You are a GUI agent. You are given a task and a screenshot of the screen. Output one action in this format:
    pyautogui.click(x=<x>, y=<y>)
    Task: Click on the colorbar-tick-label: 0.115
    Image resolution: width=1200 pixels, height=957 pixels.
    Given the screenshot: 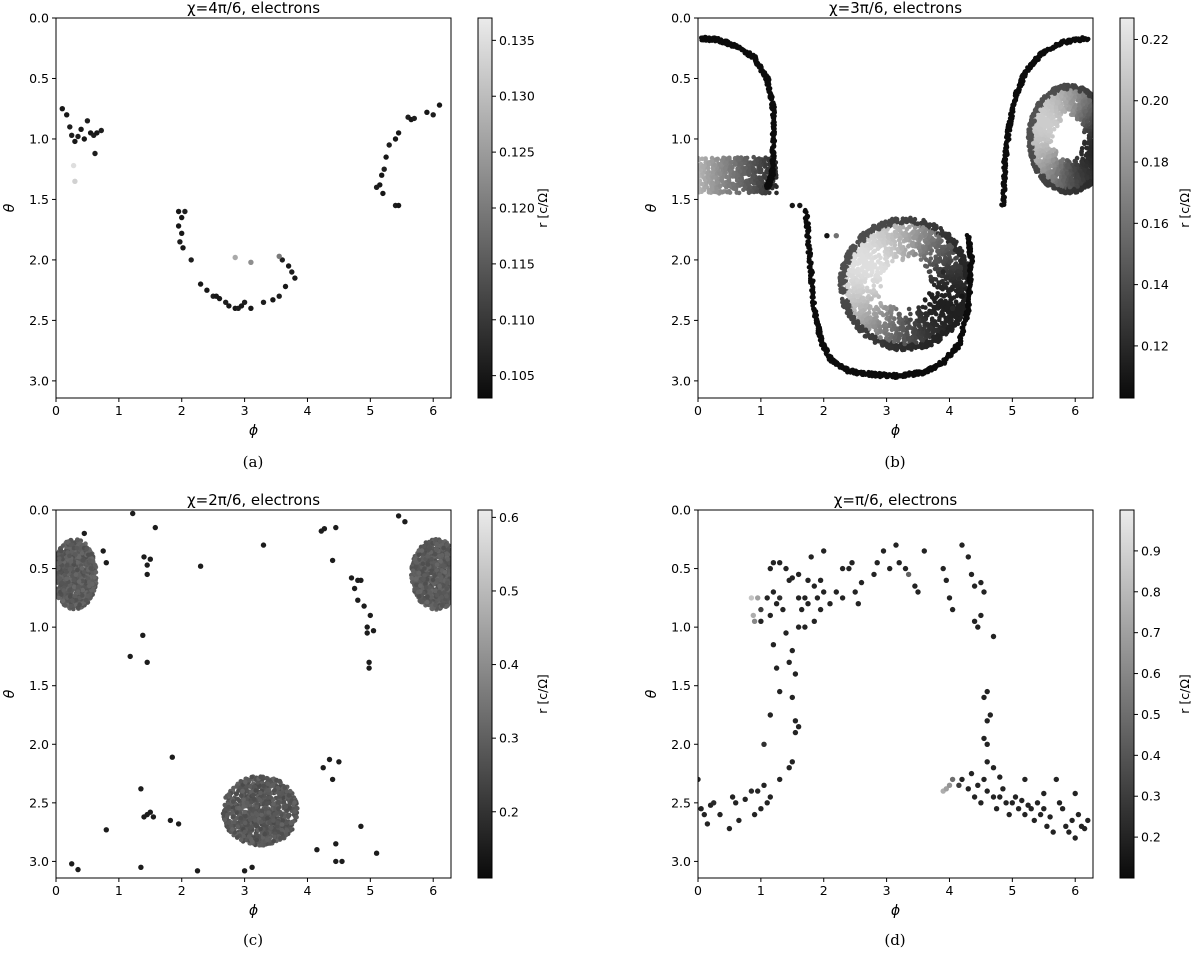 What is the action you would take?
    pyautogui.click(x=517, y=263)
    